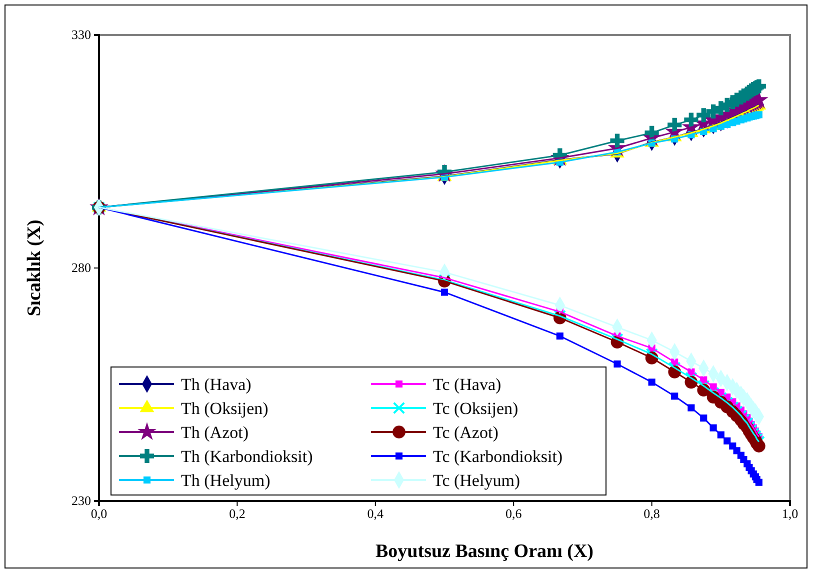 This screenshot has height=574, width=813. What do you see at coordinates (375, 514) in the screenshot?
I see `x-tick-label: 0,4` at bounding box center [375, 514].